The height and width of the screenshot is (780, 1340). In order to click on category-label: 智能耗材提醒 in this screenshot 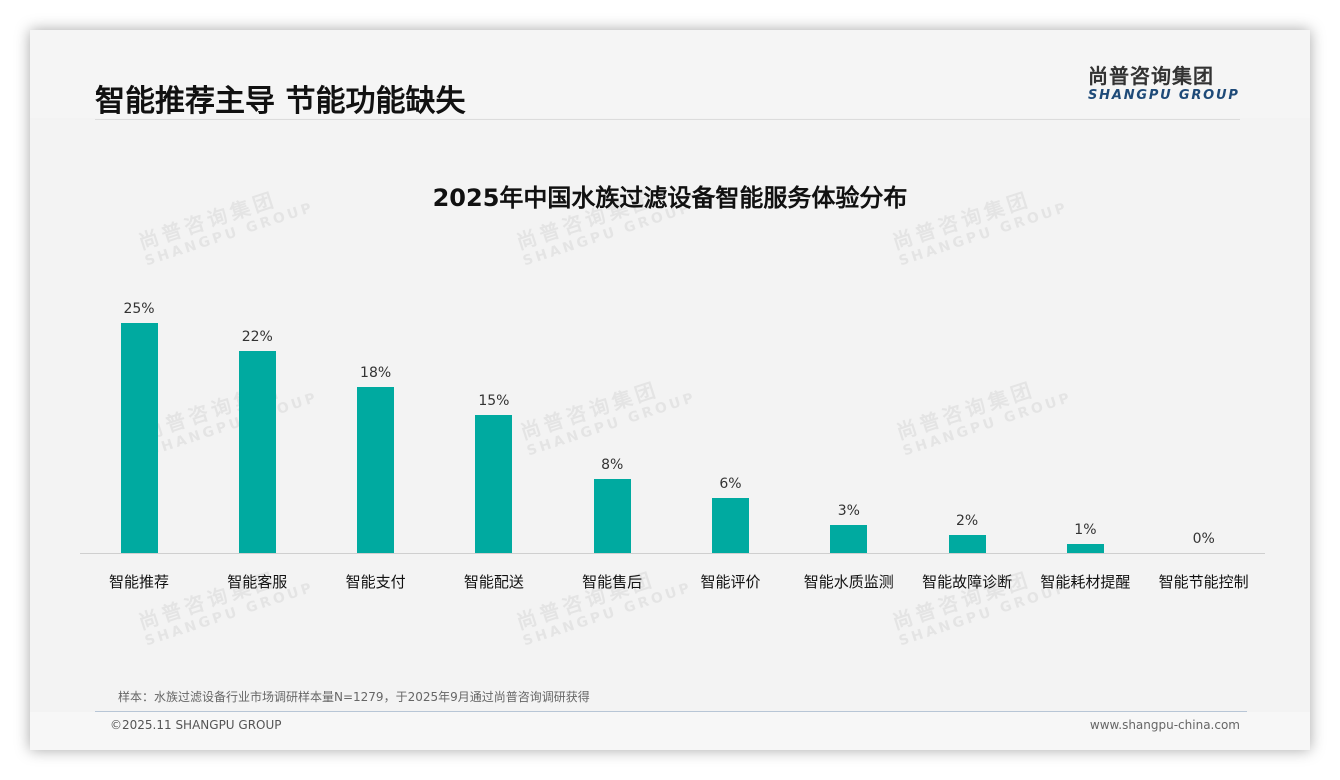, I will do `click(1085, 582)`.